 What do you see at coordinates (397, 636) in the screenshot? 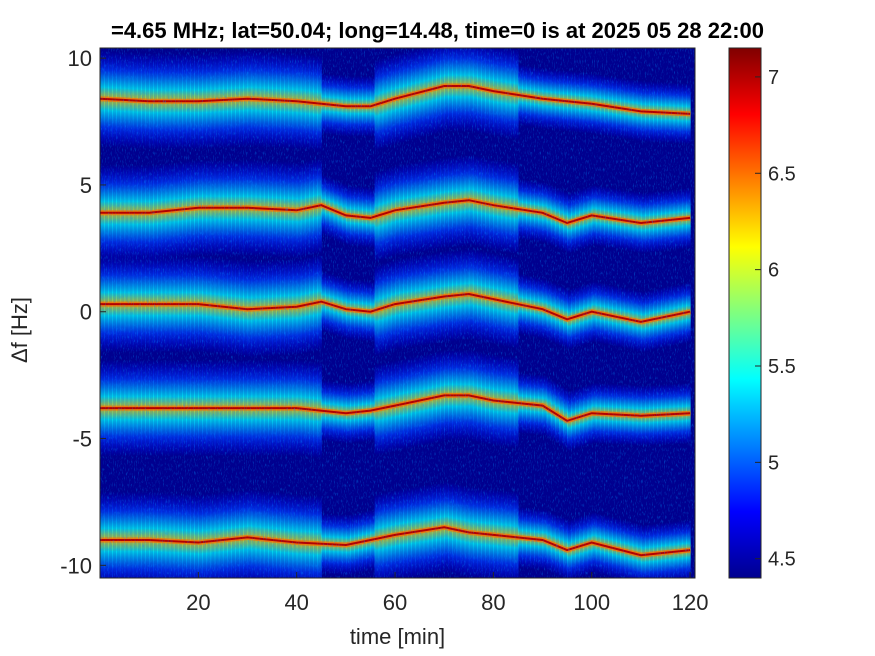
I see `x-axis-label: time [min]` at bounding box center [397, 636].